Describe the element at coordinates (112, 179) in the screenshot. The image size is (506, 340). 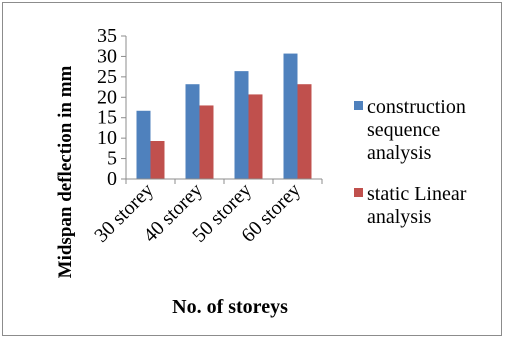
I see `y-tick-label: 0` at that location.